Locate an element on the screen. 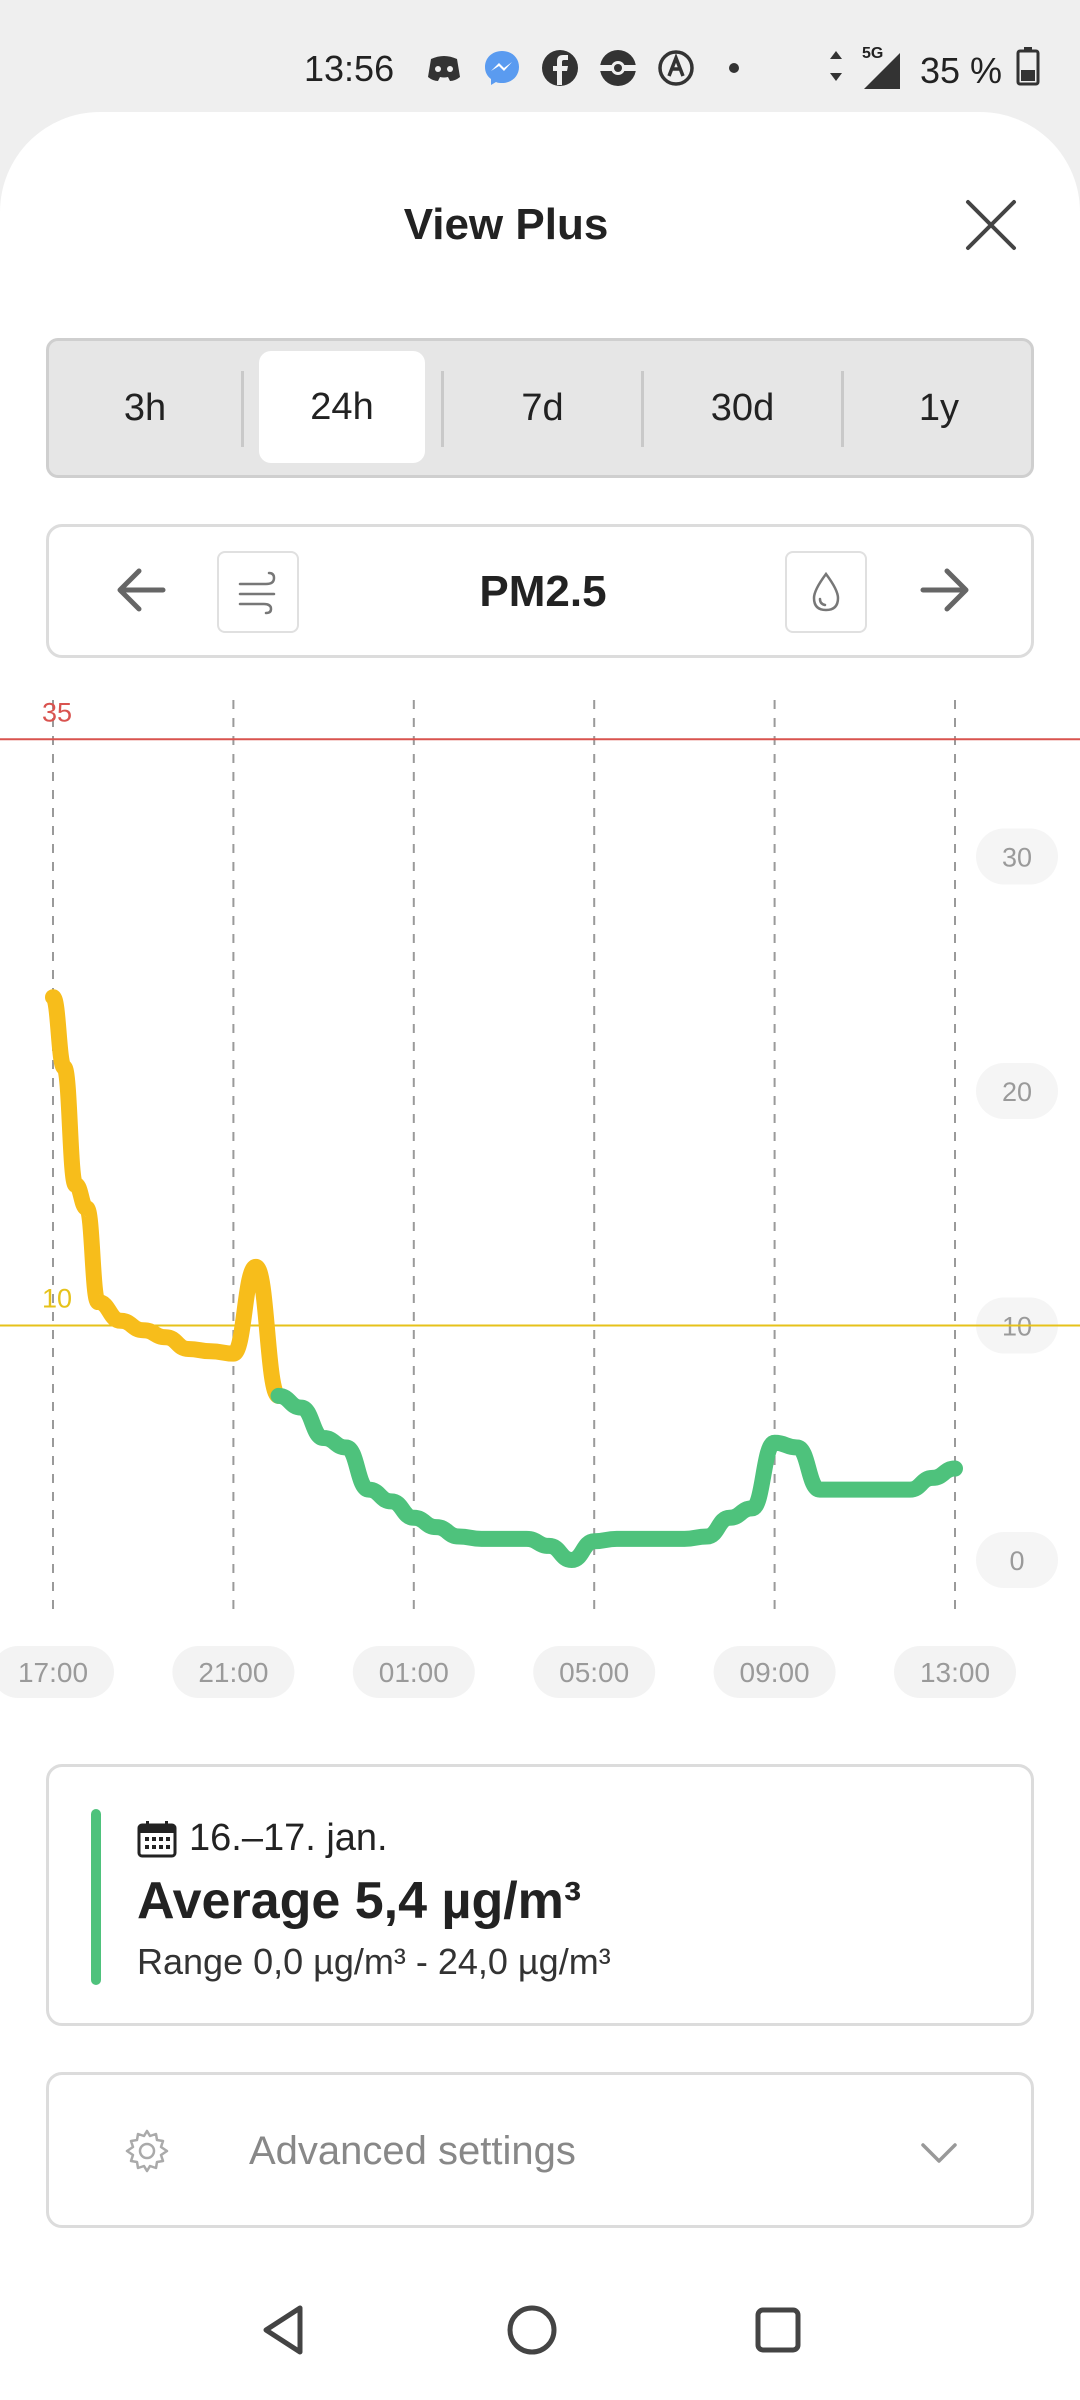  home-circle-icon is located at coordinates (532, 2330).